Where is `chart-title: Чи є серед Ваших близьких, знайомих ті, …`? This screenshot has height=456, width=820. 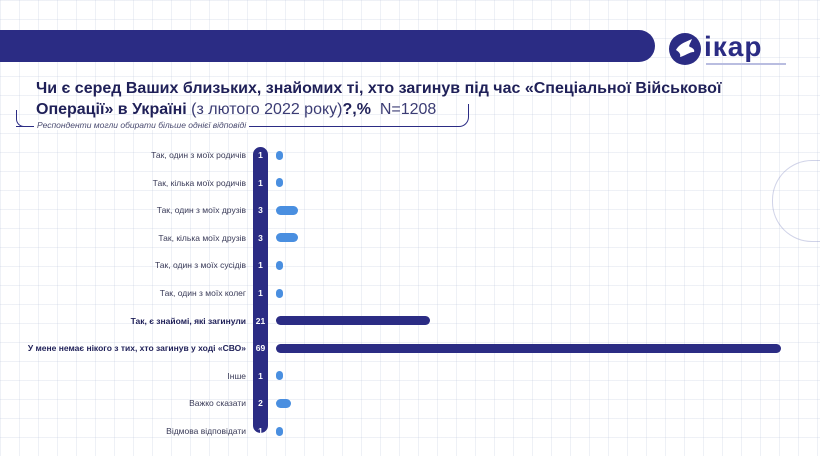
chart-title: Чи є серед Ваших близьких, знайомих ті, … is located at coordinates (406, 99).